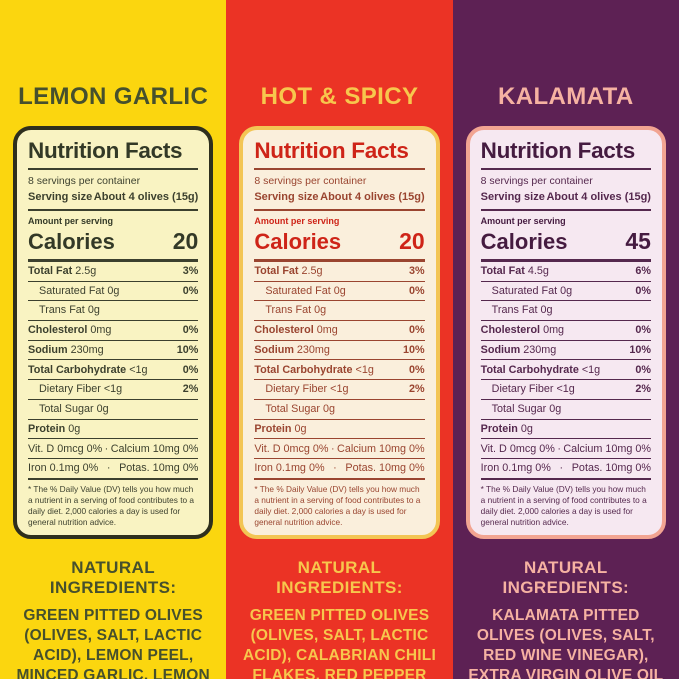  What do you see at coordinates (533, 389) in the screenshot?
I see `nutrient-name-amount: Dietary Fiber <1g` at bounding box center [533, 389].